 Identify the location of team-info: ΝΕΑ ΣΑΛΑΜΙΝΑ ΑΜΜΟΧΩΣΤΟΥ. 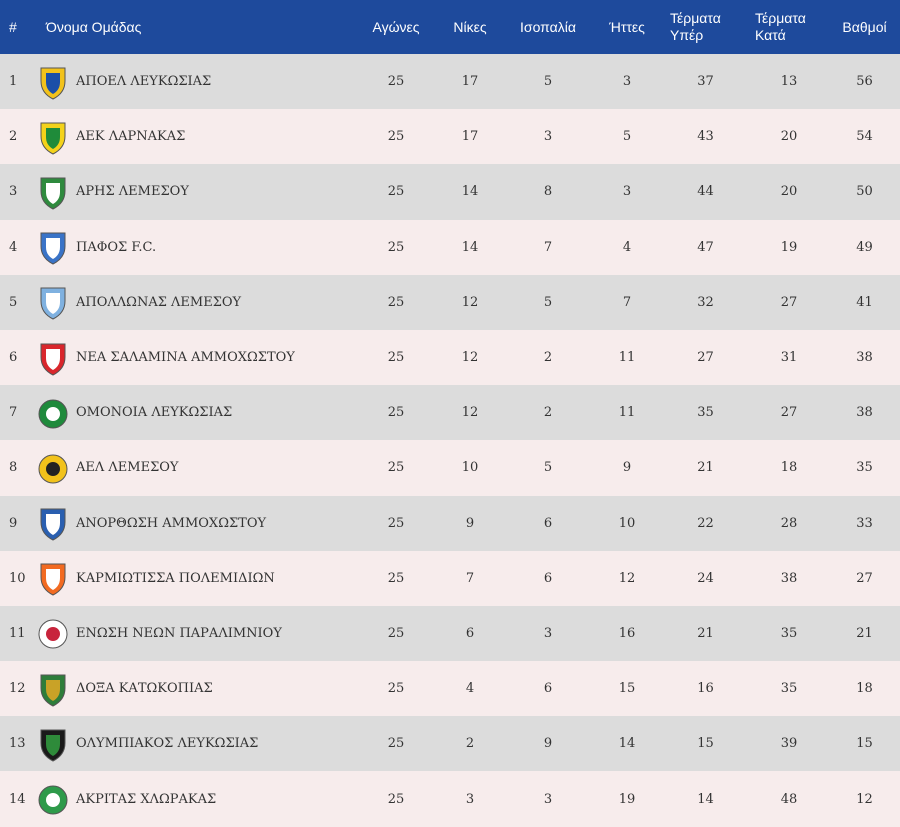
(197, 358).